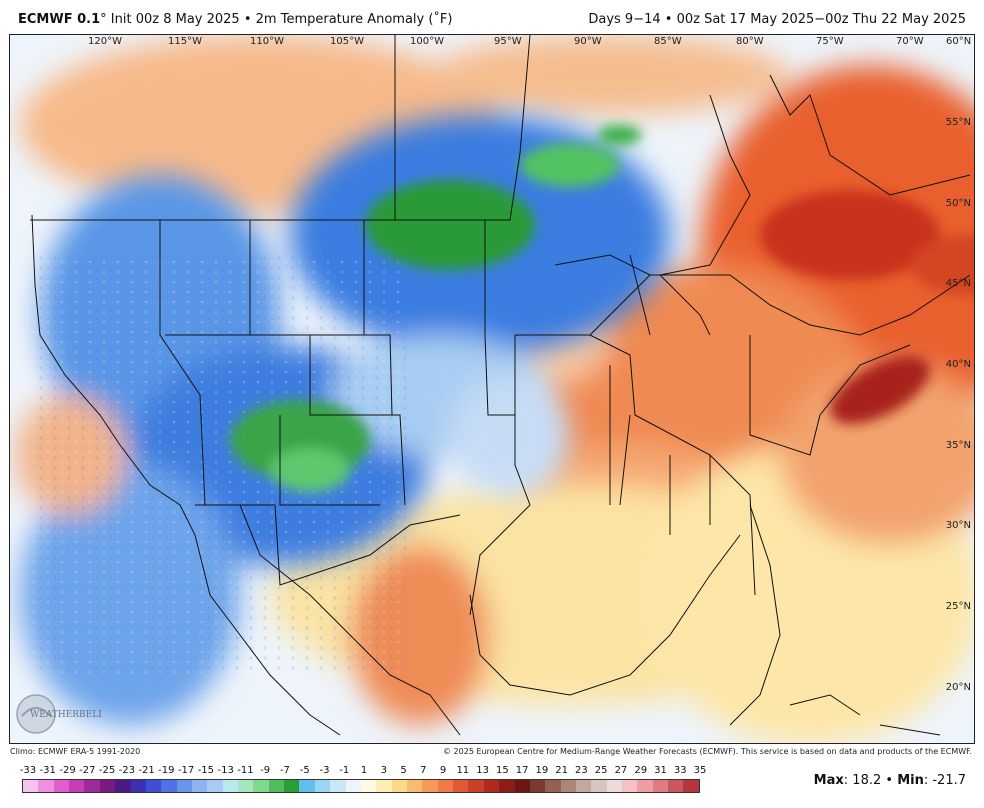 This screenshot has width=984, height=808. I want to click on lat-label-top: 60°N, so click(959, 41).